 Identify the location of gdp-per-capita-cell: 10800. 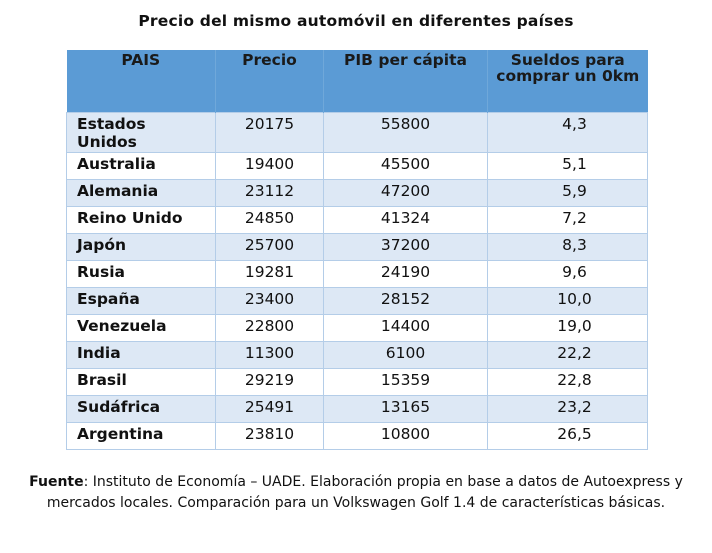
(405, 436).